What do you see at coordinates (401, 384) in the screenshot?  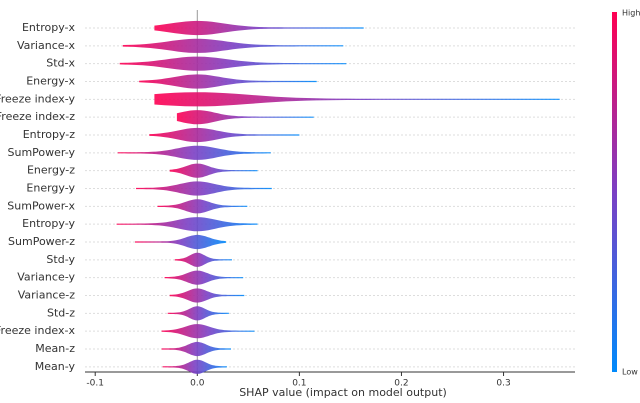 I see `x-tick-label: 0.2` at bounding box center [401, 384].